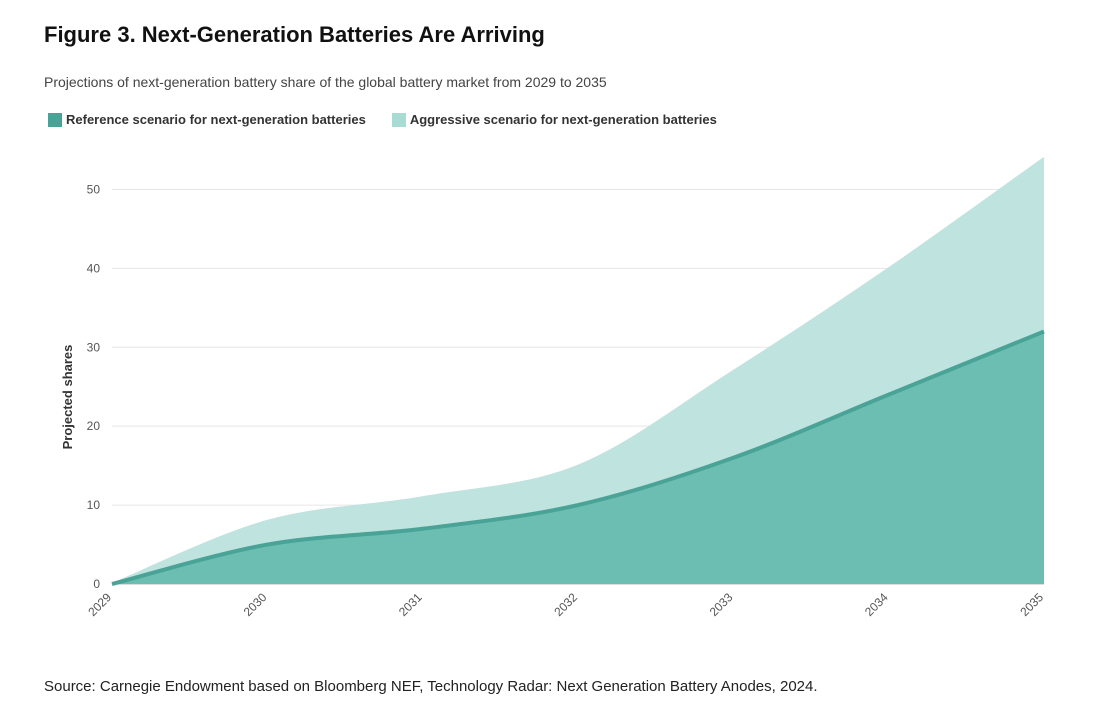 Image resolution: width=1105 pixels, height=716 pixels. What do you see at coordinates (99, 604) in the screenshot?
I see `x-tick-label: 2029` at bounding box center [99, 604].